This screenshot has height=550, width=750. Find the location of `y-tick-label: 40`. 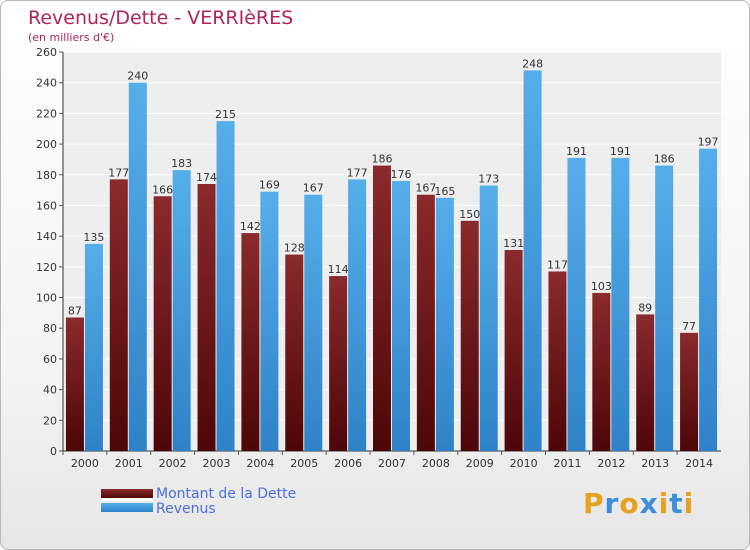

y-tick-label: 40 is located at coordinates (50, 390).